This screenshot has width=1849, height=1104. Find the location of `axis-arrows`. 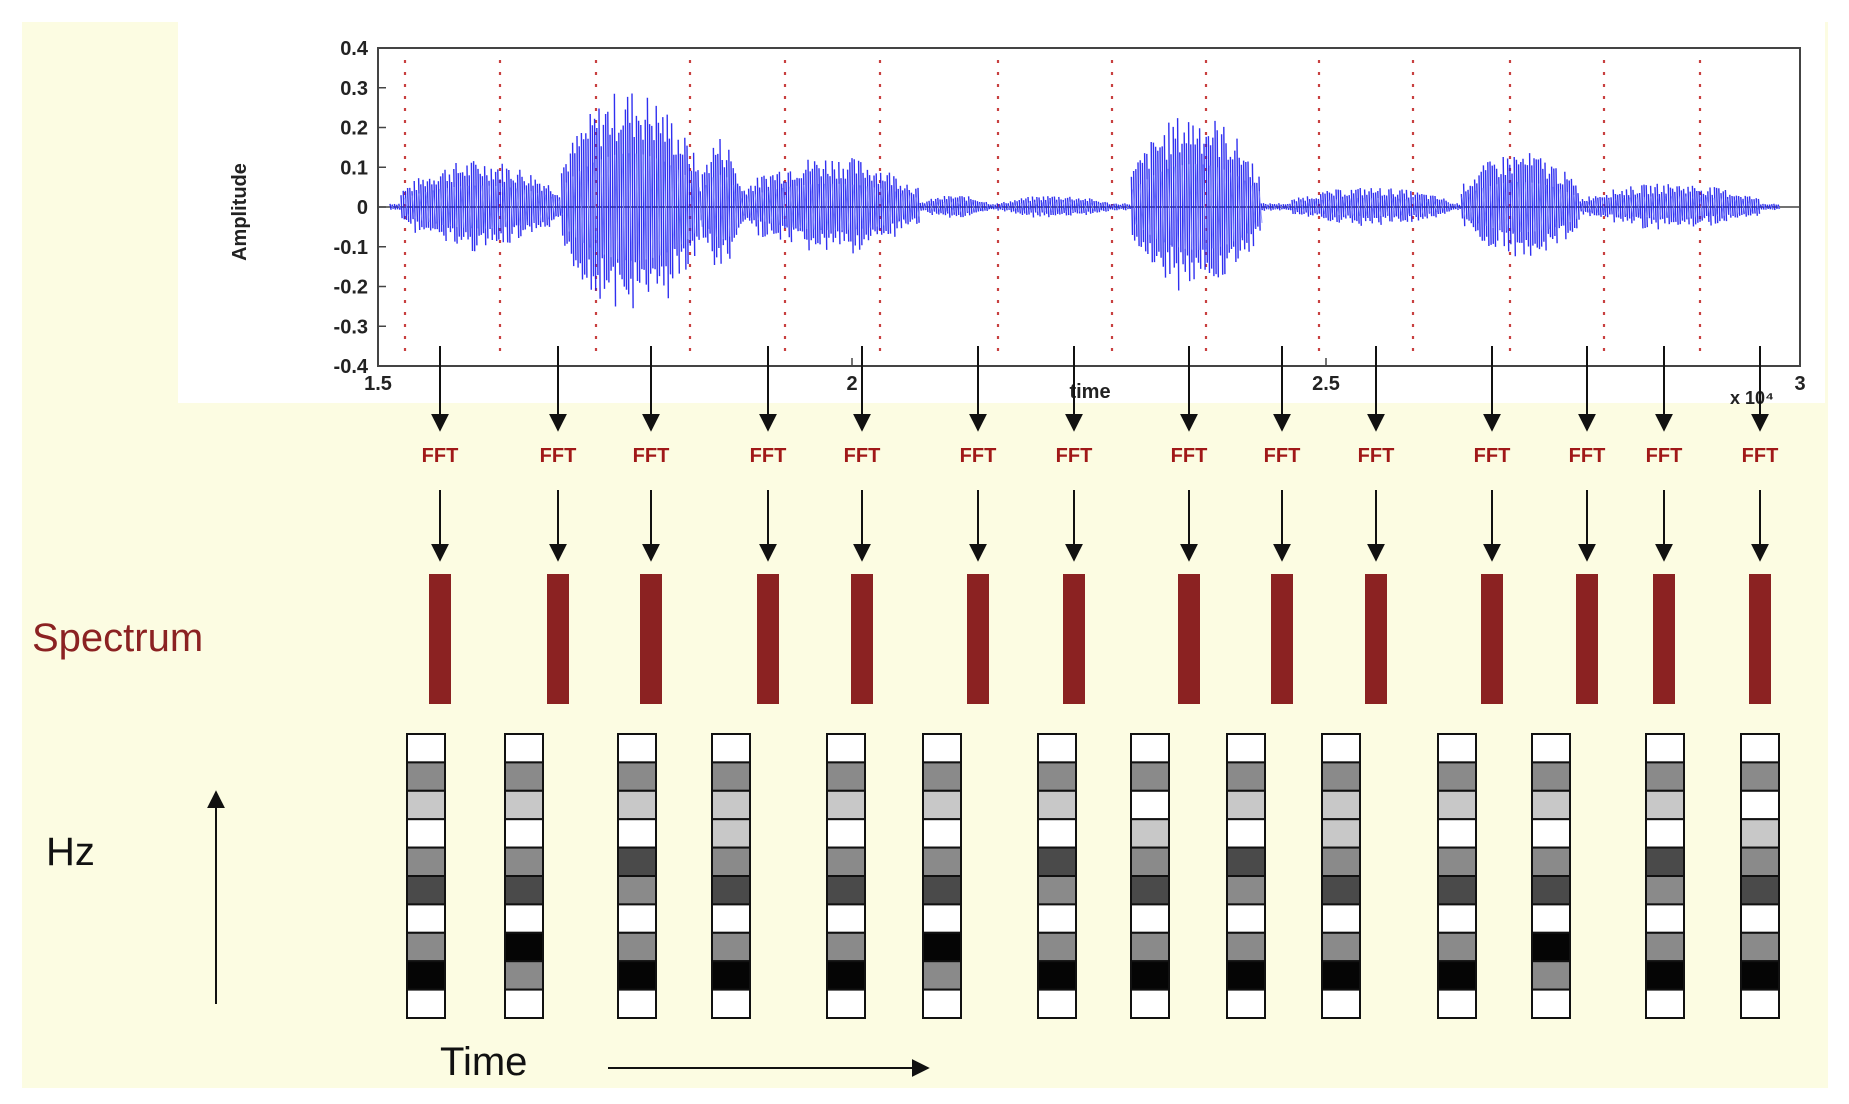

axis-arrows is located at coordinates (568, 933).